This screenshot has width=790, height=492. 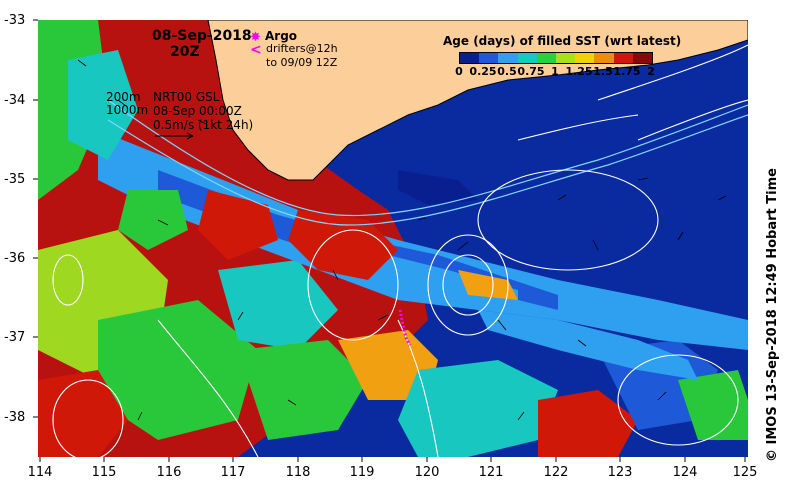 I want to click on lon-label: 122, so click(x=556, y=472).